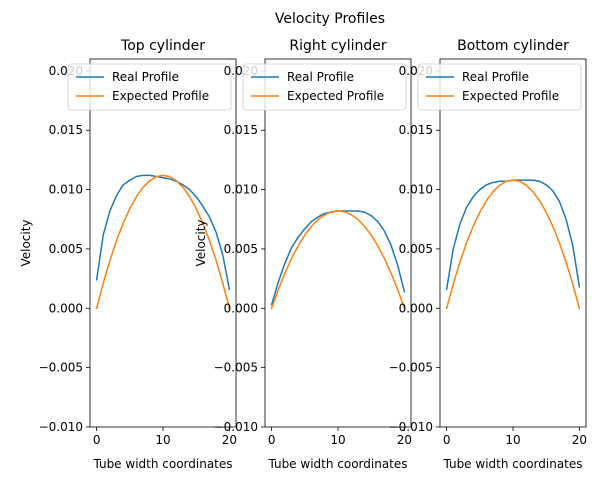  I want to click on subplot-title: Bottom cylinder, so click(513, 46).